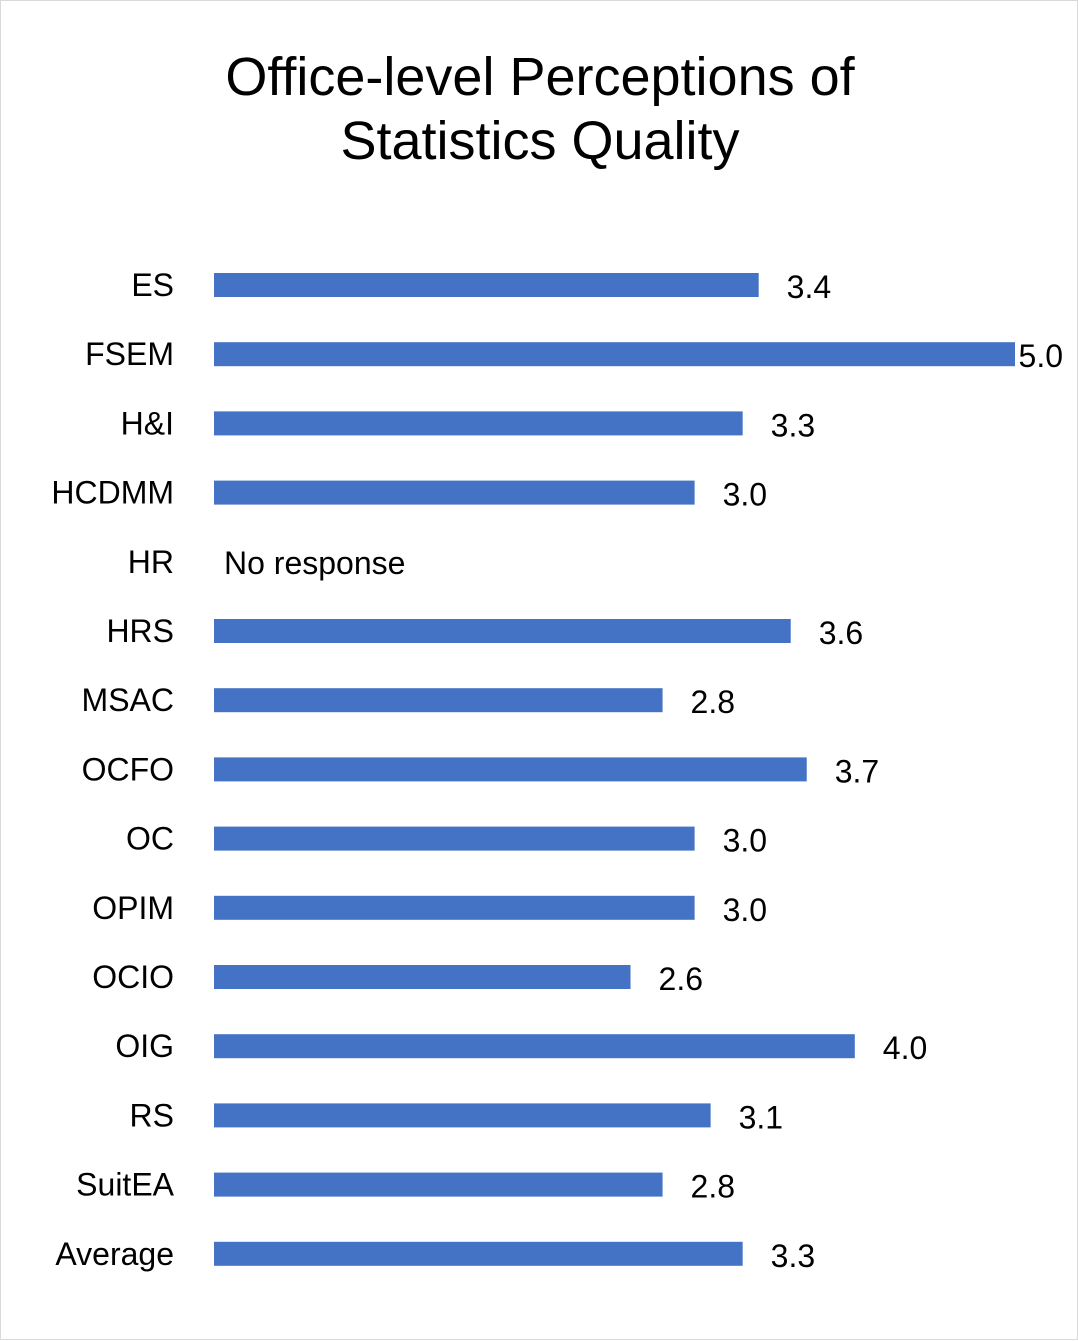  I want to click on category-label: FSEM, so click(129, 354).